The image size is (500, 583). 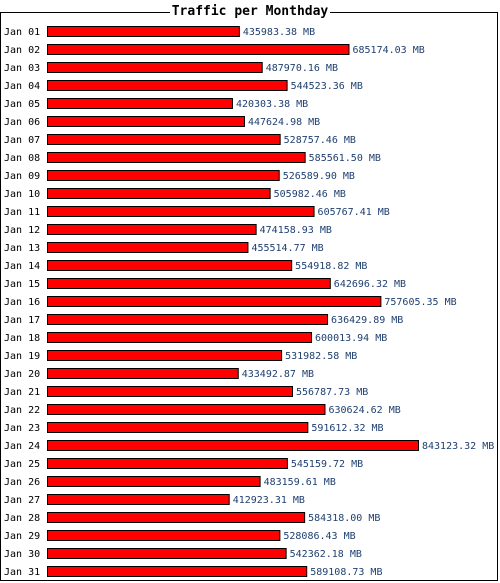 What do you see at coordinates (310, 194) in the screenshot?
I see `value-label: 505982.46 MB` at bounding box center [310, 194].